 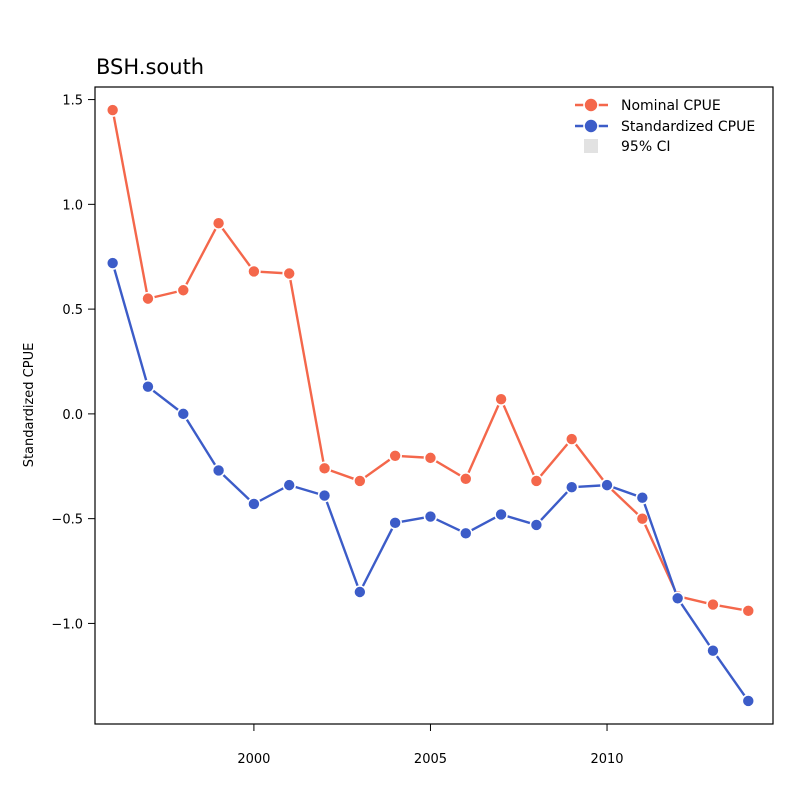 I want to click on y-axis: 1.5 1.0 0.5 0.0 −0.5 −1.0, so click(x=73, y=363).